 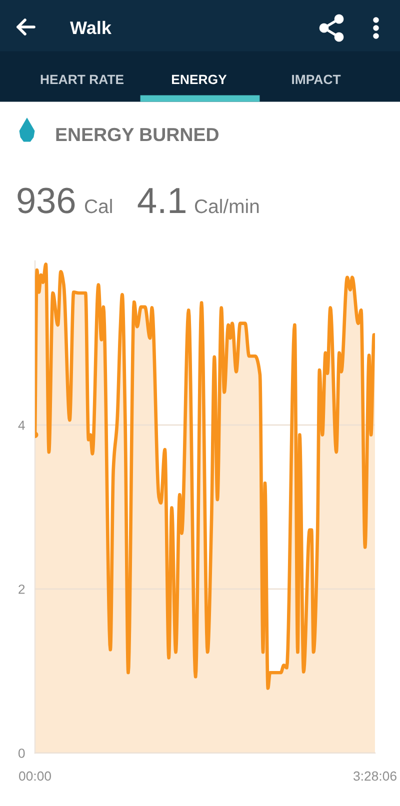 What do you see at coordinates (137, 135) in the screenshot?
I see `chart-title: ENERGY BURNED` at bounding box center [137, 135].